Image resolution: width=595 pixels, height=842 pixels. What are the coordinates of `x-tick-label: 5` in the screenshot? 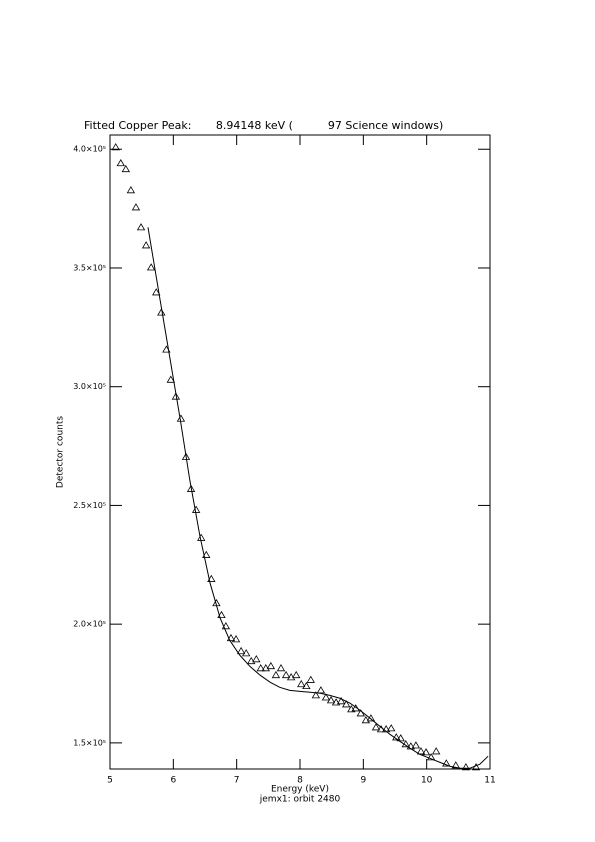 It's located at (110, 781).